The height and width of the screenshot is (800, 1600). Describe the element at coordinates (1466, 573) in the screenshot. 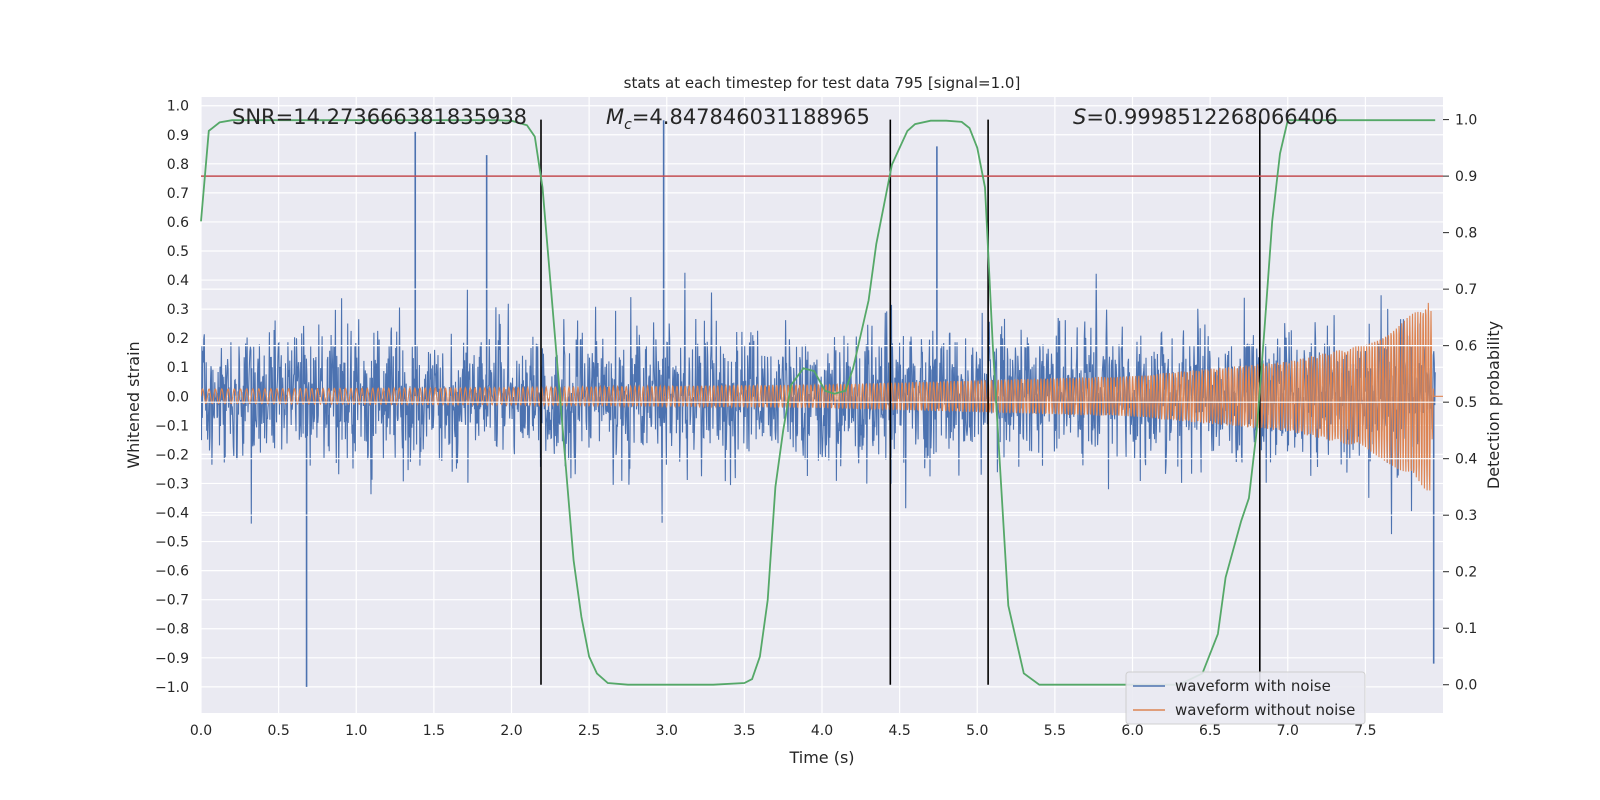

I see `y-right-tick-label: 0.2` at that location.